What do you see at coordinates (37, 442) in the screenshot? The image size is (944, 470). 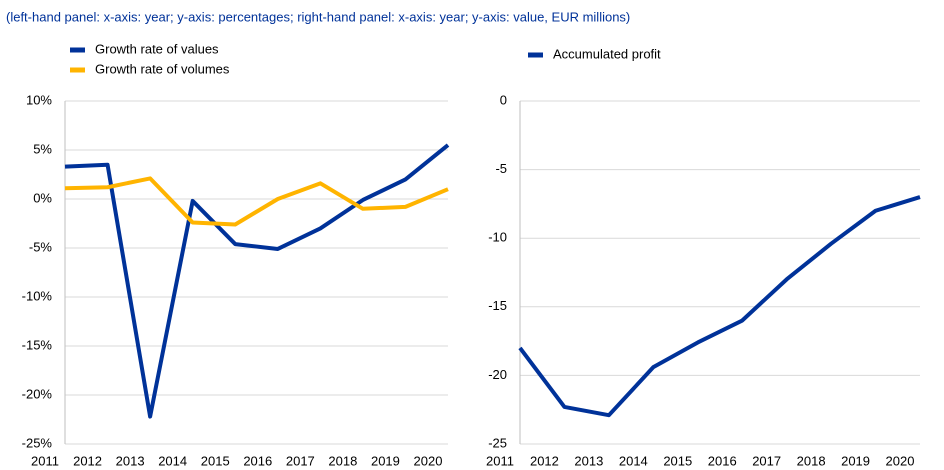 I see `y-tick-label: -25%` at bounding box center [37, 442].